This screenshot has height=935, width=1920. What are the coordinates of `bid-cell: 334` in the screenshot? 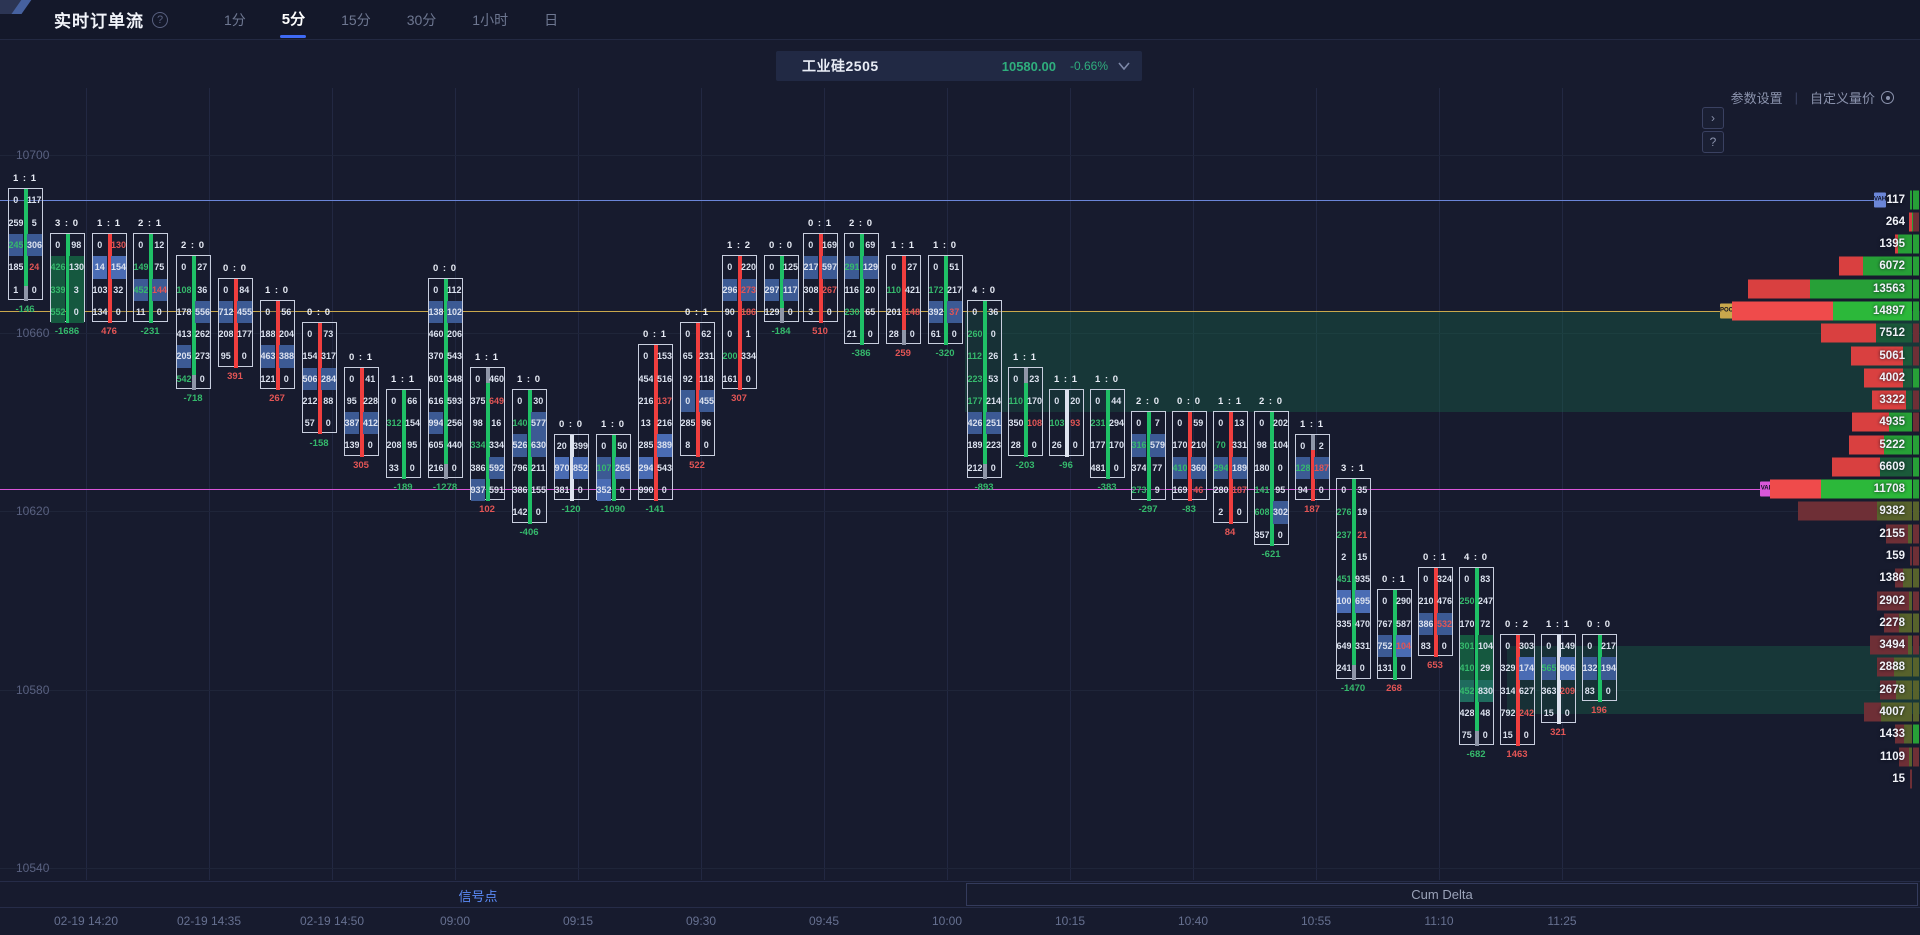 It's located at (478, 445).